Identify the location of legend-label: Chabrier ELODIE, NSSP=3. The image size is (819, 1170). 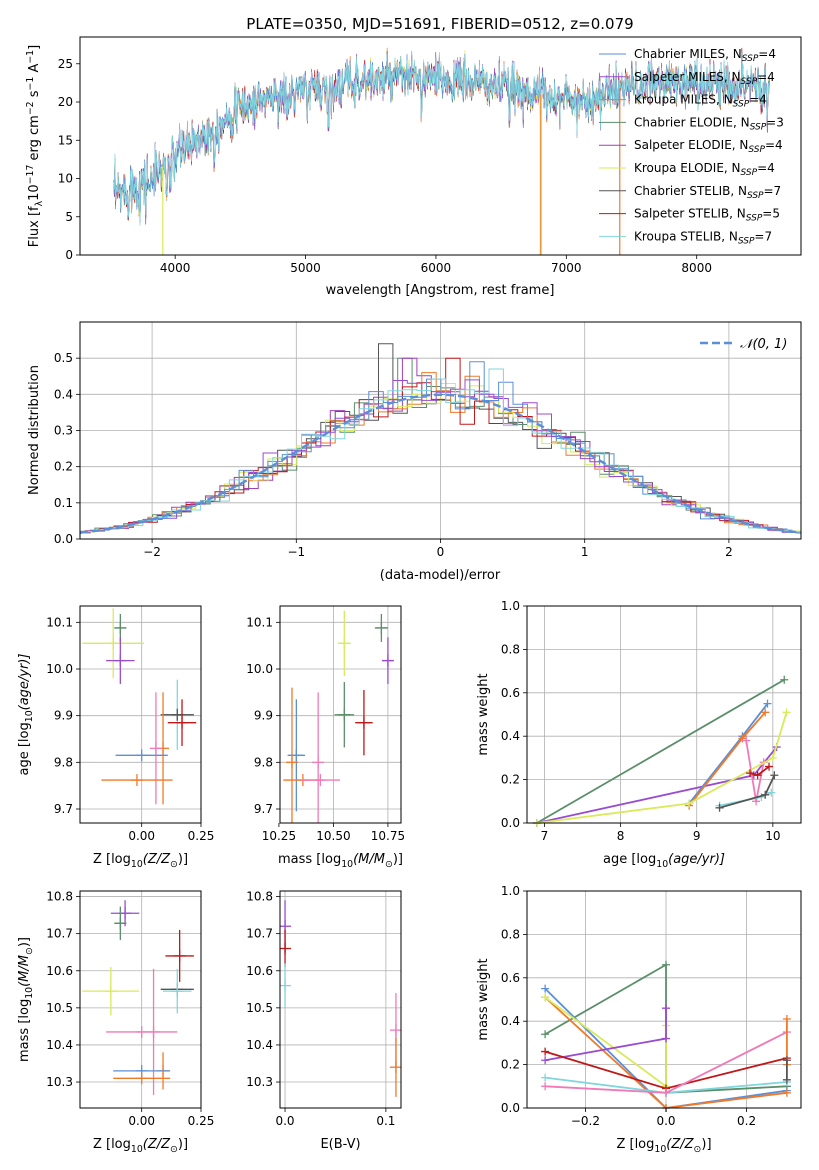
(709, 123).